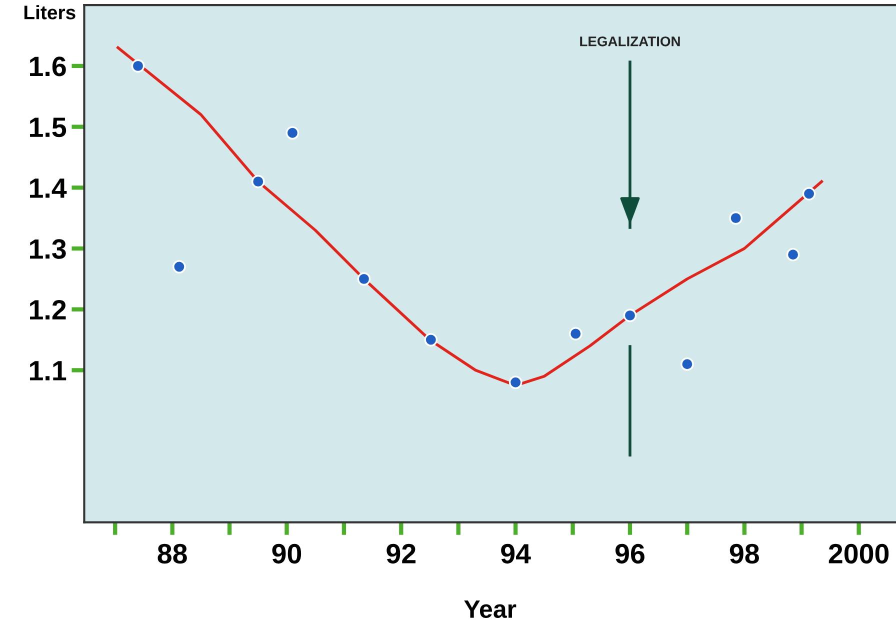 The width and height of the screenshot is (896, 637). Describe the element at coordinates (48, 249) in the screenshot. I see `y-tick-label: 1.3` at that location.